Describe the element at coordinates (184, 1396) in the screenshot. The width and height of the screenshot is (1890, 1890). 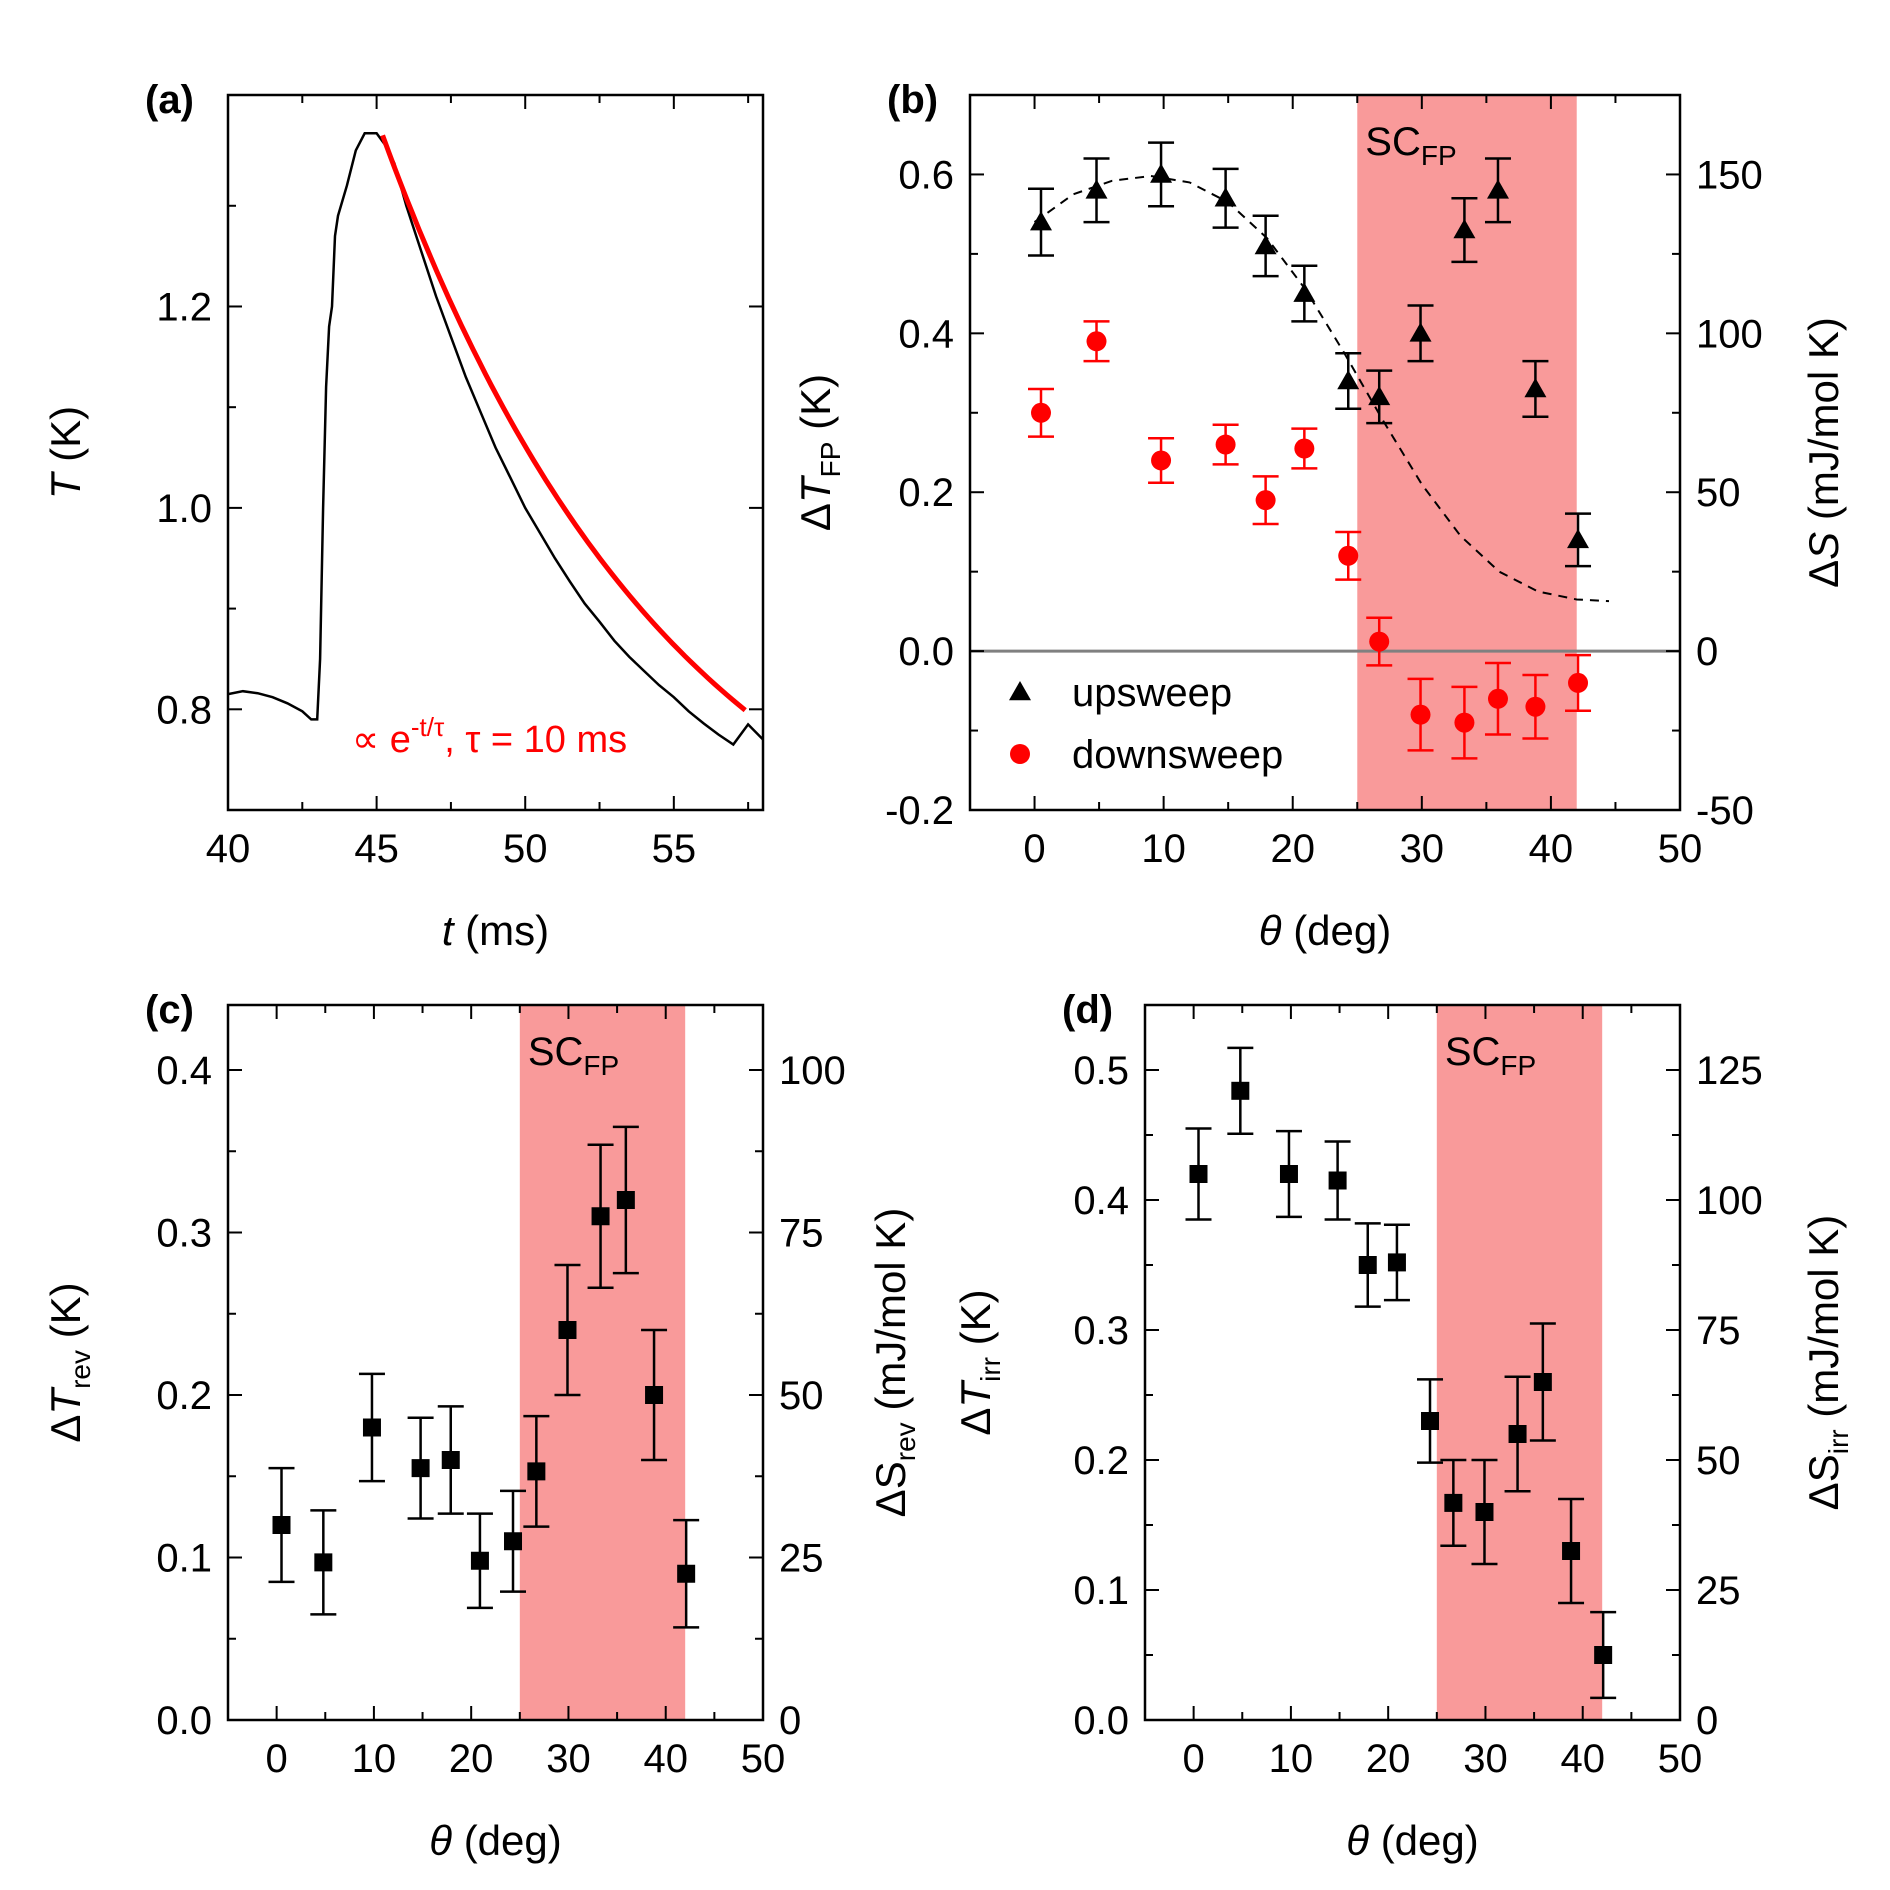
I see `y-tick-label: 0.2` at that location.